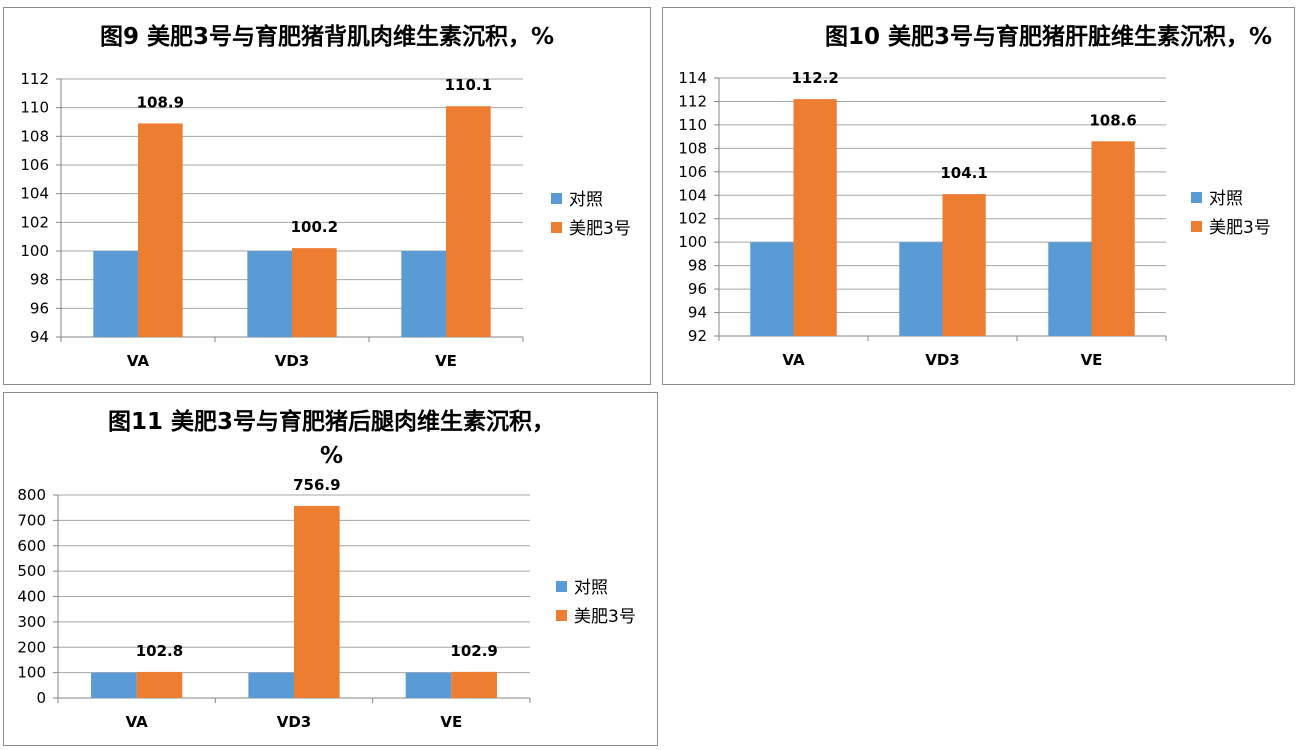 Image resolution: width=1298 pixels, height=750 pixels. Describe the element at coordinates (331, 456) in the screenshot. I see `chart-title-line: %` at that location.